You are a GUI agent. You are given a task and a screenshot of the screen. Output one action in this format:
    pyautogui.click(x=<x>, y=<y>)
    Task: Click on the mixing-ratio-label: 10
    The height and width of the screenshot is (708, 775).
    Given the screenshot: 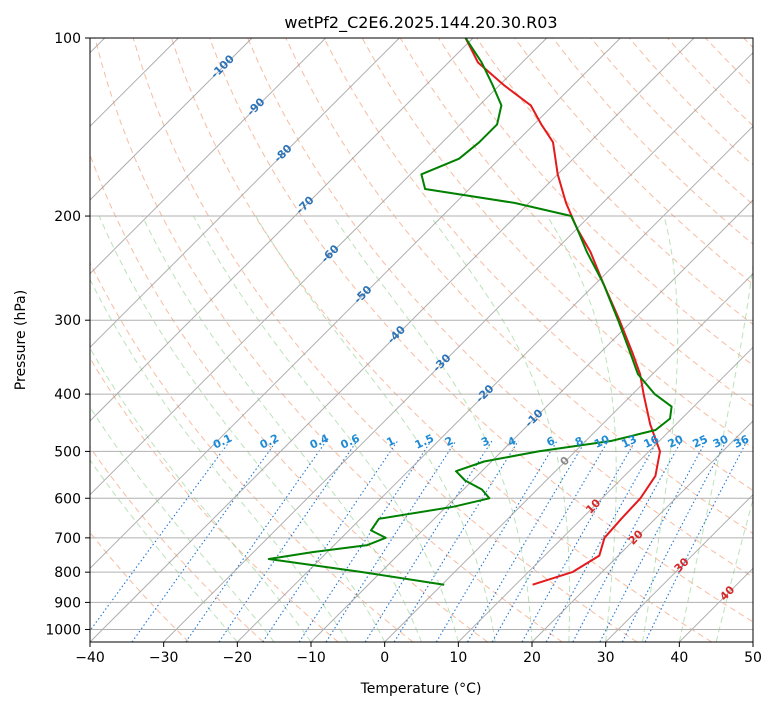 What is the action you would take?
    pyautogui.click(x=602, y=441)
    